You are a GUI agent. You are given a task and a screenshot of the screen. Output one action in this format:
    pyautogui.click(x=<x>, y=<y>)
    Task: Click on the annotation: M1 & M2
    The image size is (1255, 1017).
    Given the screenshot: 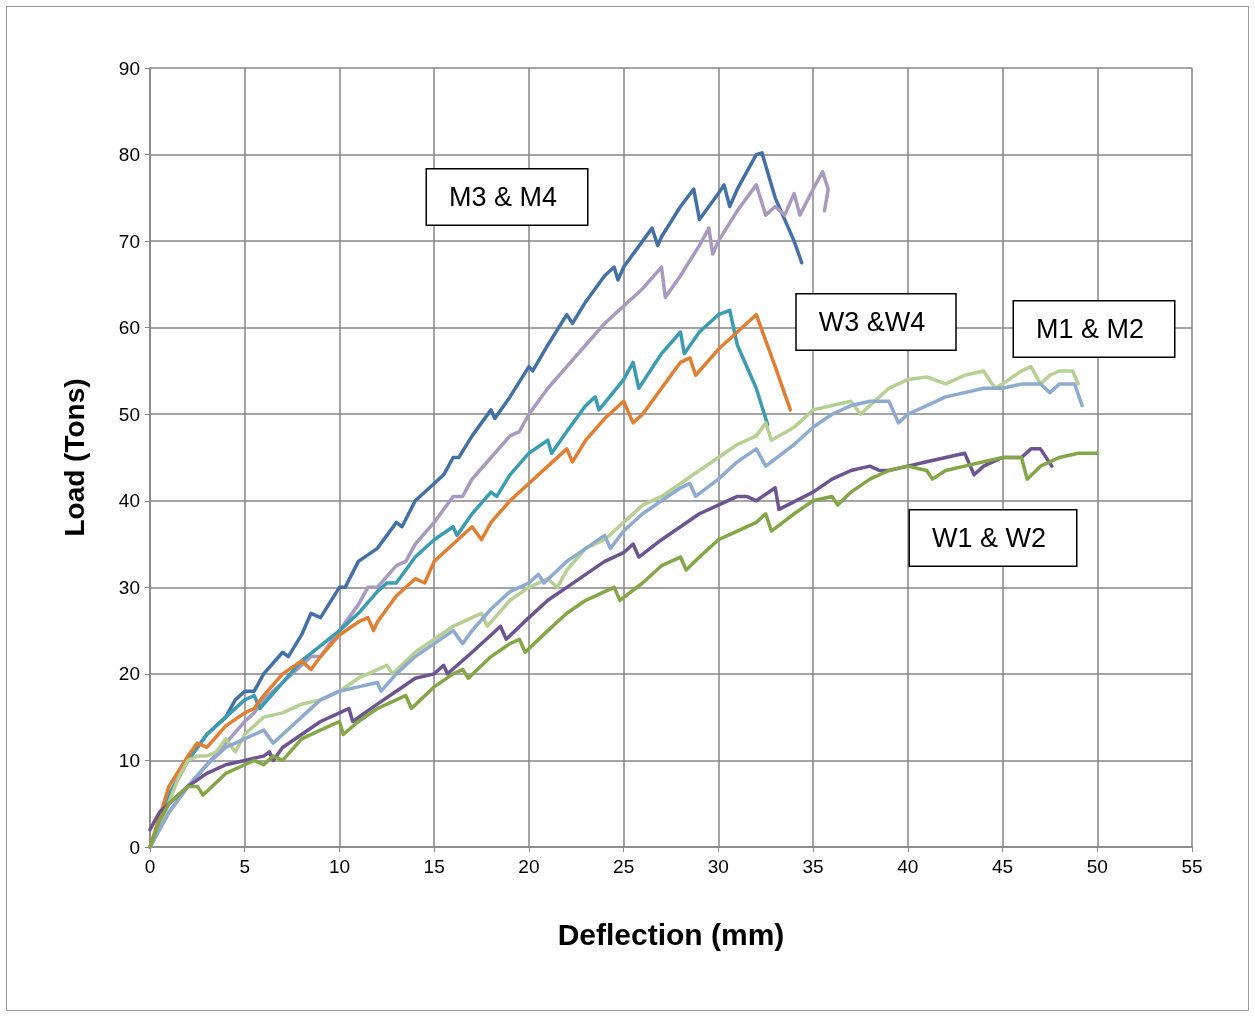 What is the action you would take?
    pyautogui.click(x=1090, y=329)
    